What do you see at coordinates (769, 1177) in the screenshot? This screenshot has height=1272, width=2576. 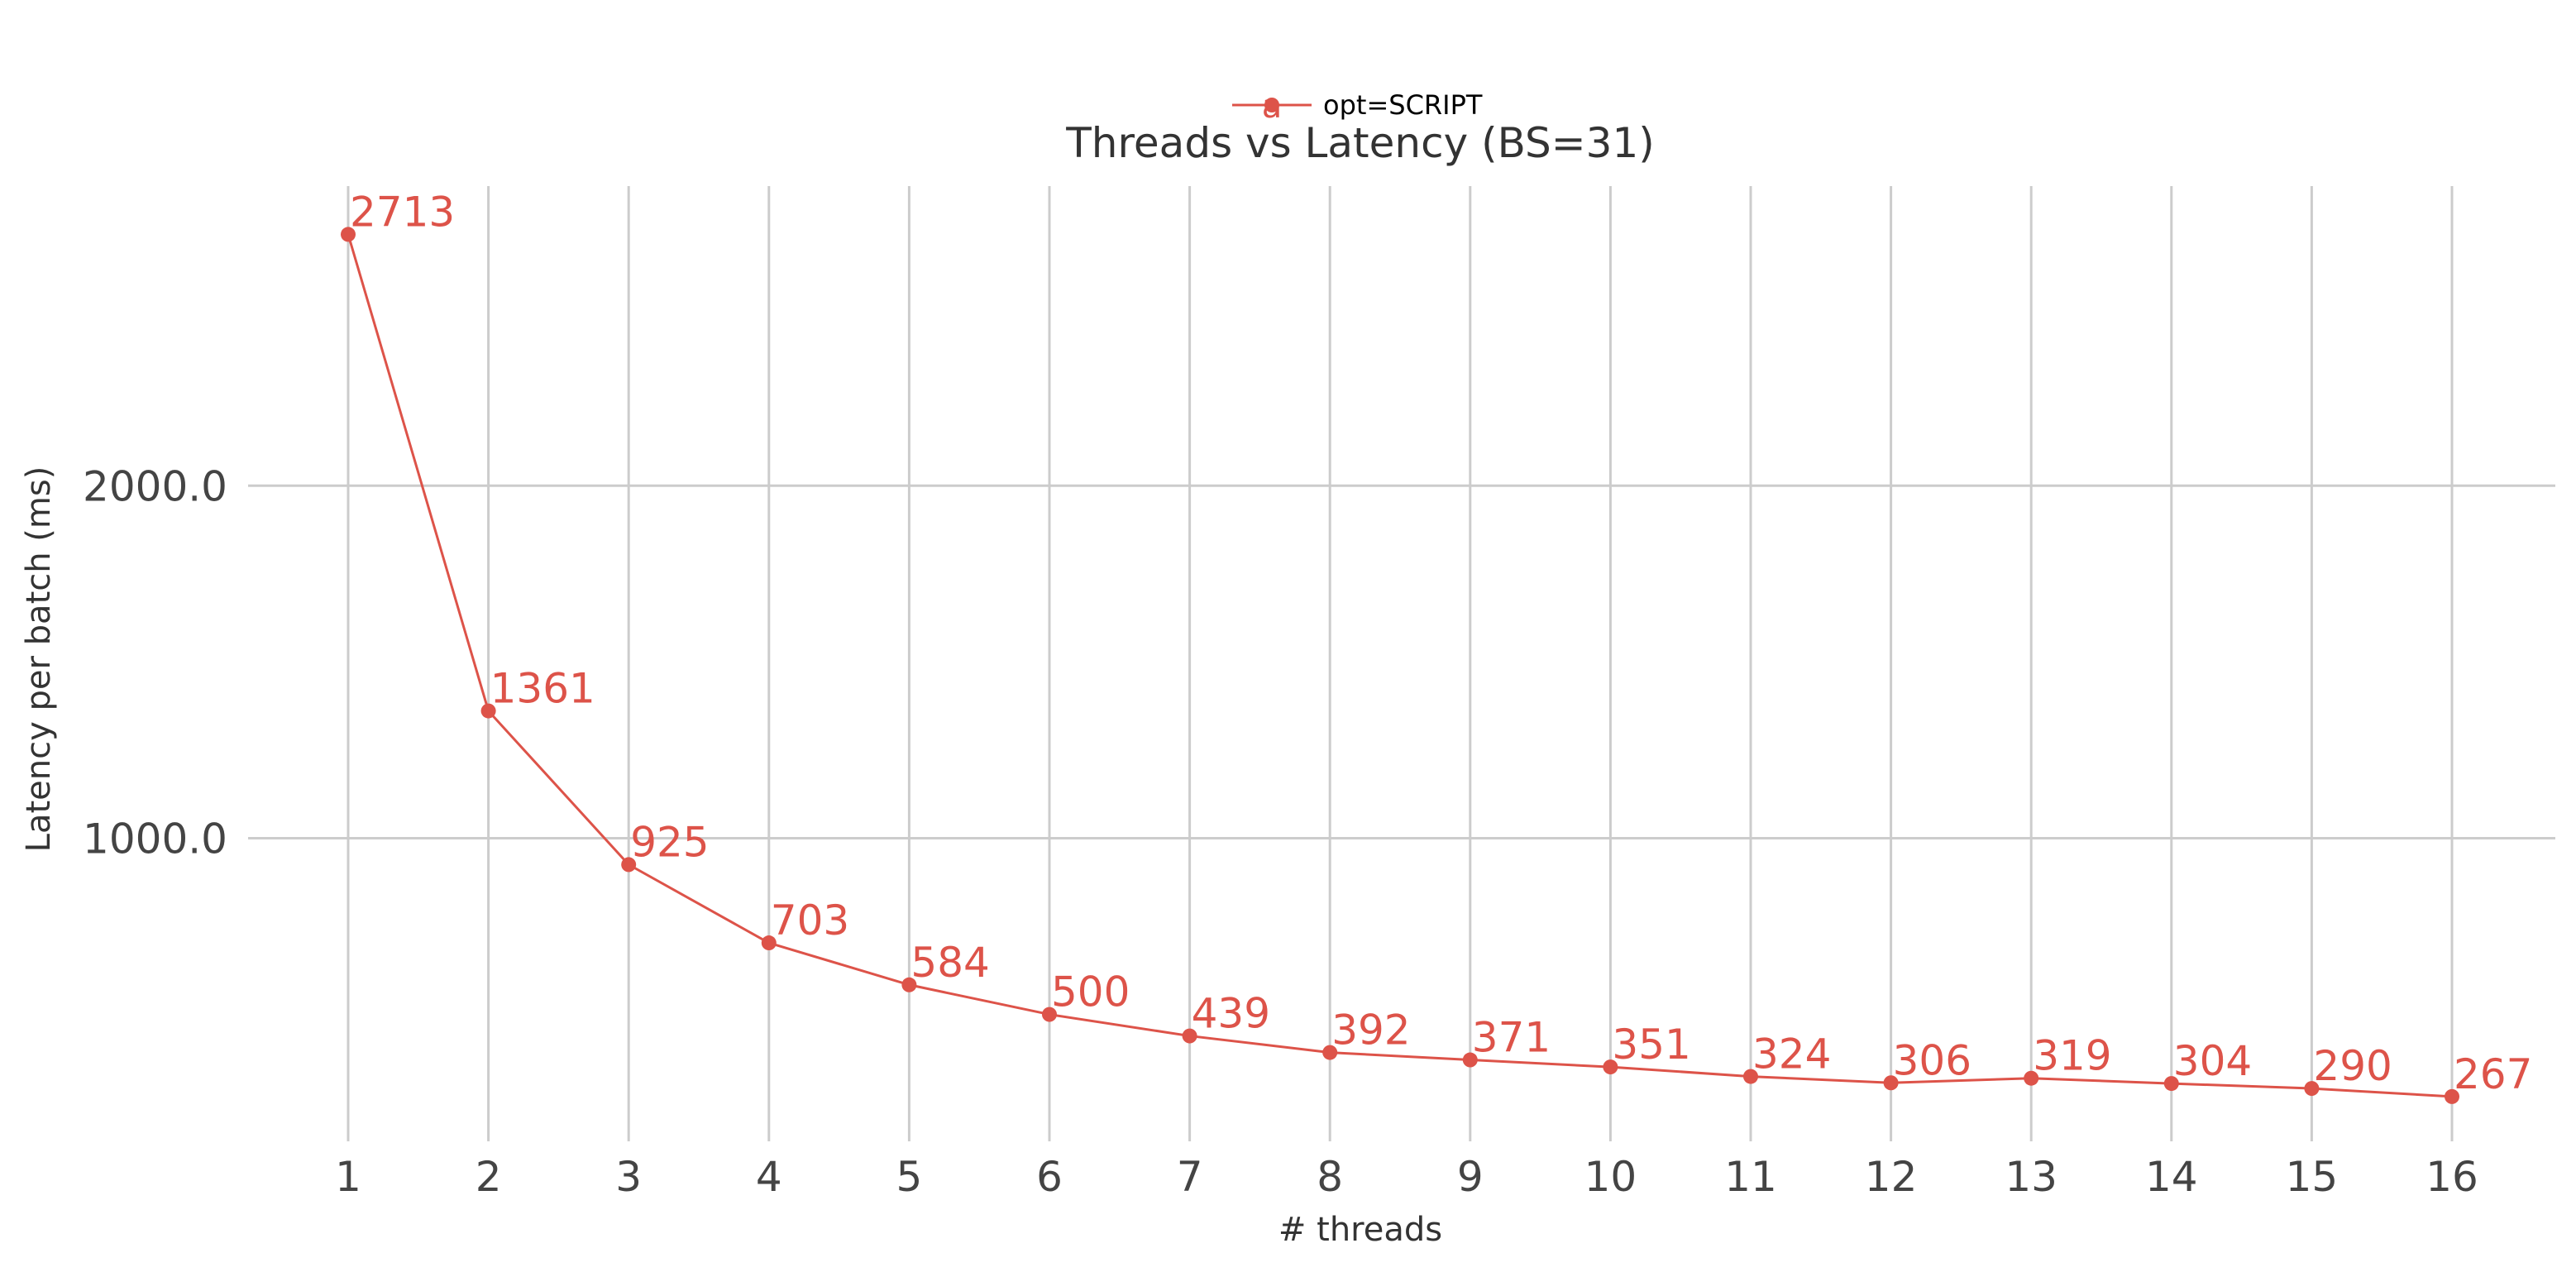 I see `x-tick-label: 4` at bounding box center [769, 1177].